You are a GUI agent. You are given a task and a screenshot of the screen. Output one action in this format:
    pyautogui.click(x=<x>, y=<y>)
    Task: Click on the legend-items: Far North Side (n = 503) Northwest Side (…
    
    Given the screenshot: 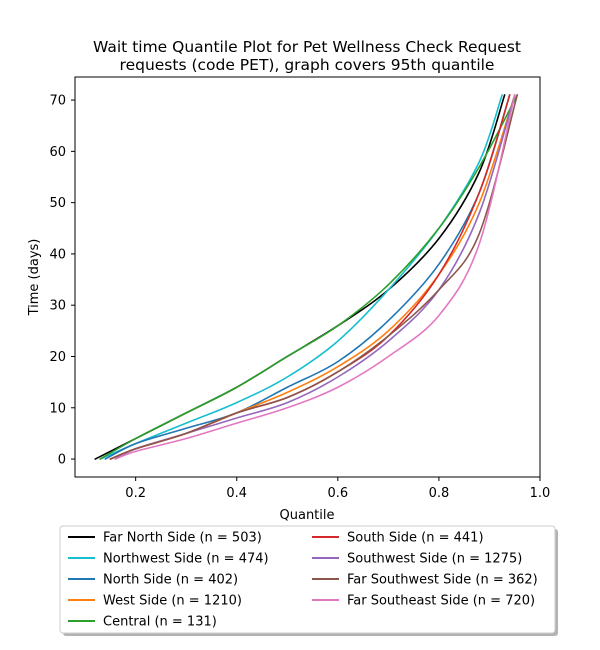 What is the action you would take?
    pyautogui.click(x=303, y=580)
    